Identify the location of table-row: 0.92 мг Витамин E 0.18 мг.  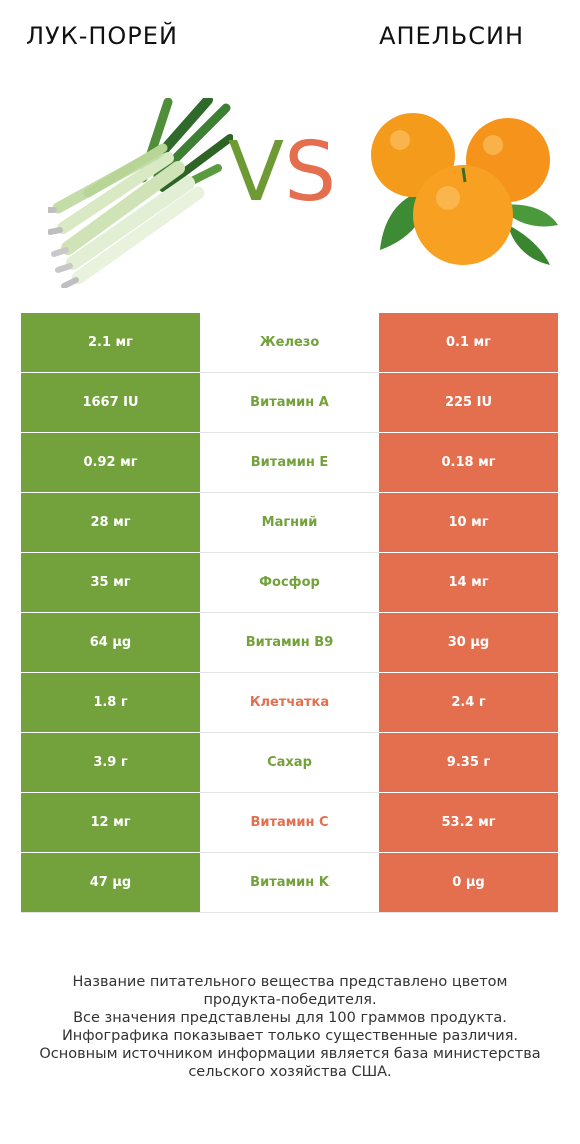
(289, 463).